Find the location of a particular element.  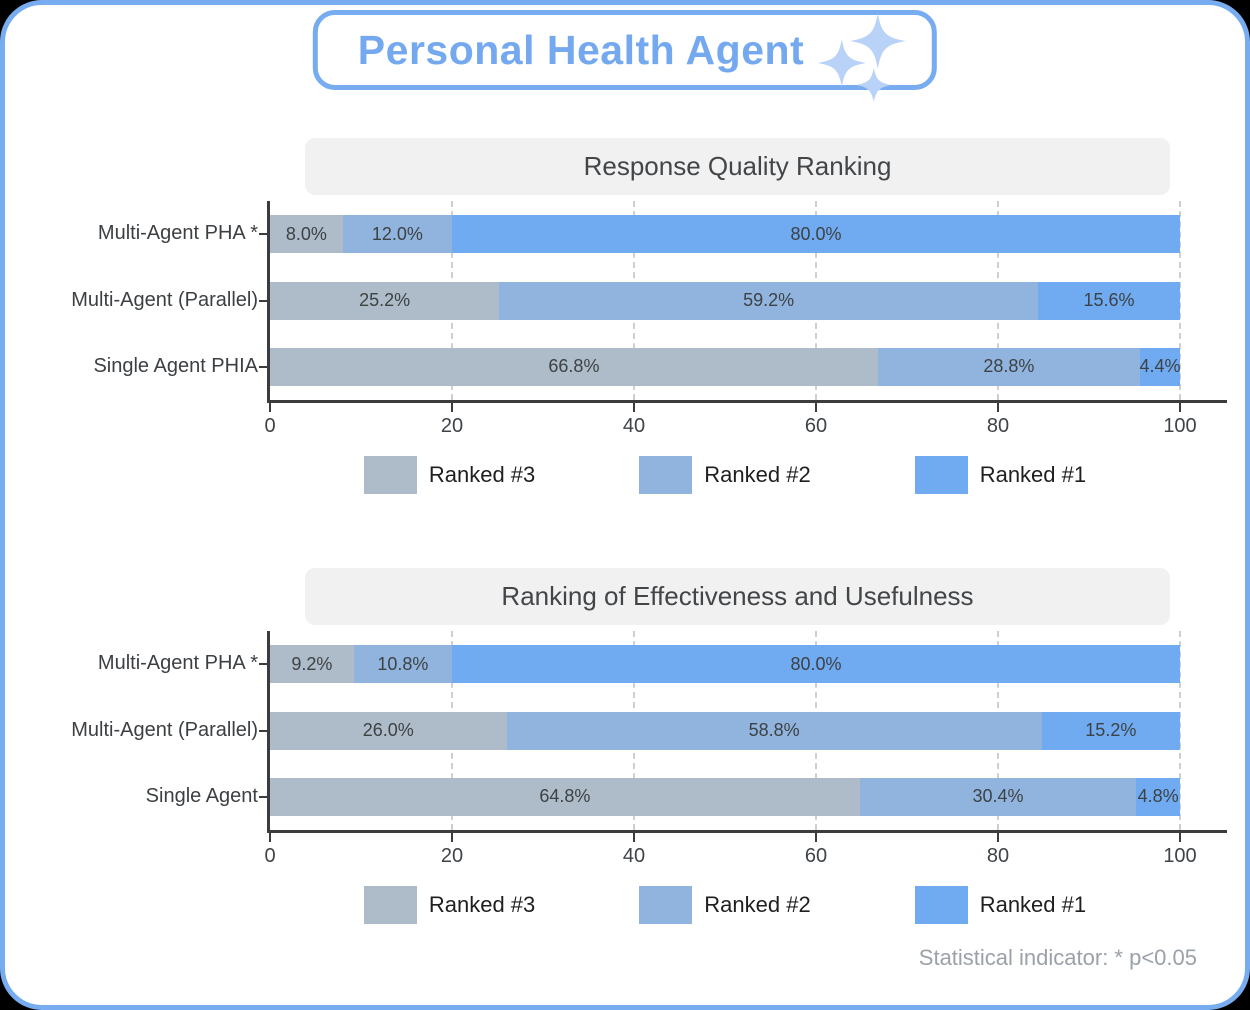

bar-row: 9.2% 10.8% 80.0% is located at coordinates (725, 664).